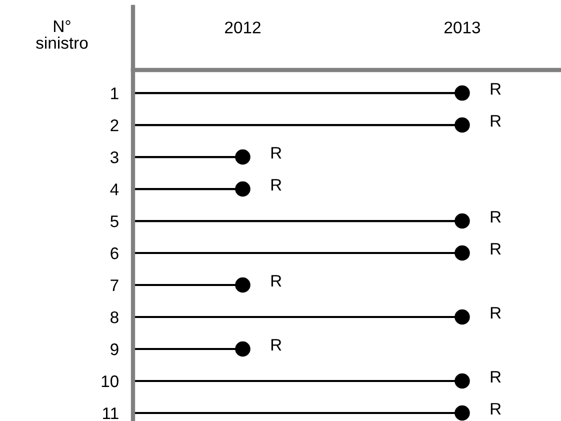 This screenshot has width=561, height=421. I want to click on x-tick-label: 2013, so click(462, 28).